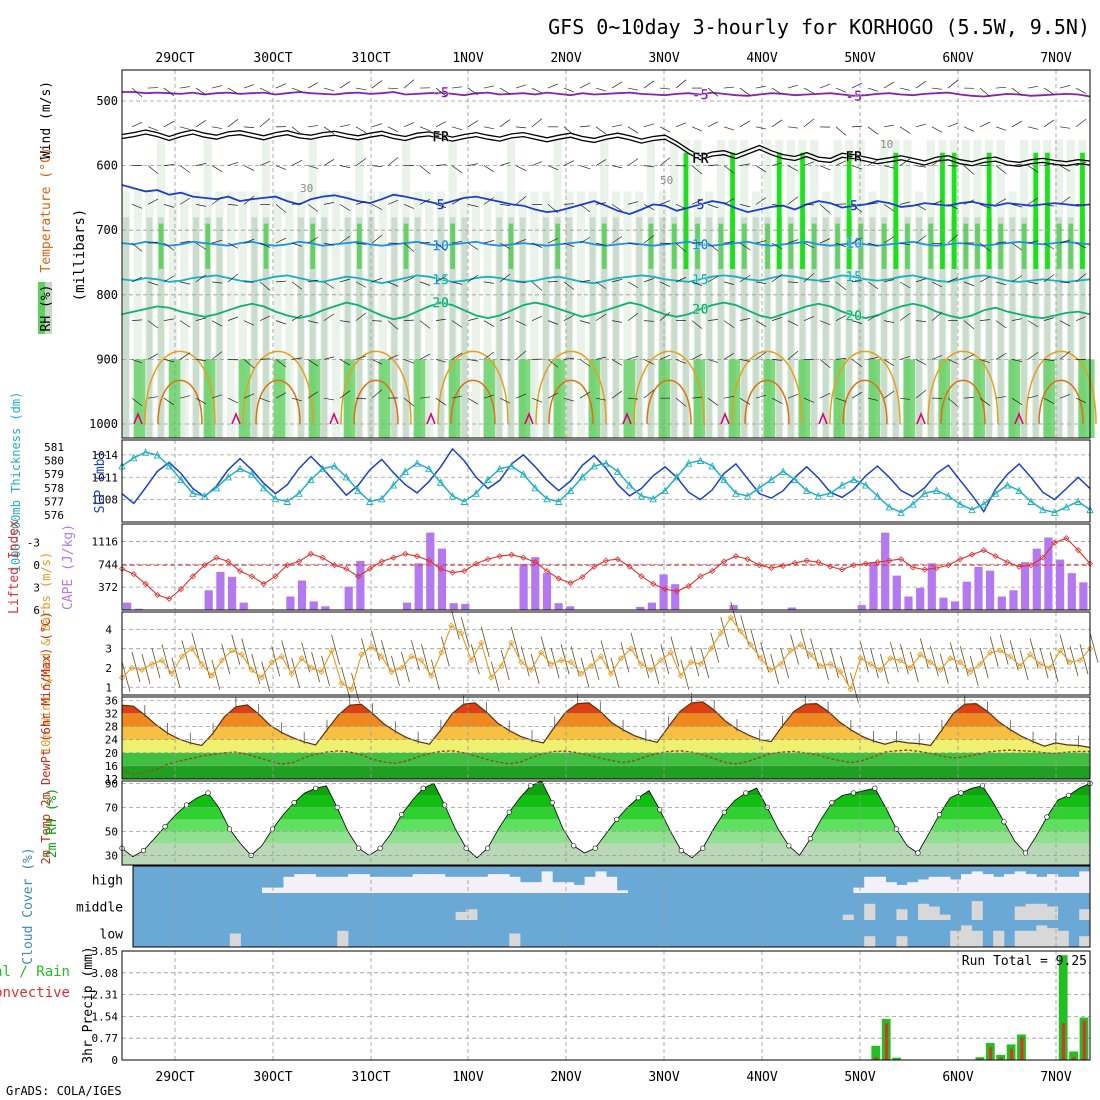 The height and width of the screenshot is (1100, 1100). What do you see at coordinates (853, 97) in the screenshot?
I see `isotherm-label: -5` at bounding box center [853, 97].